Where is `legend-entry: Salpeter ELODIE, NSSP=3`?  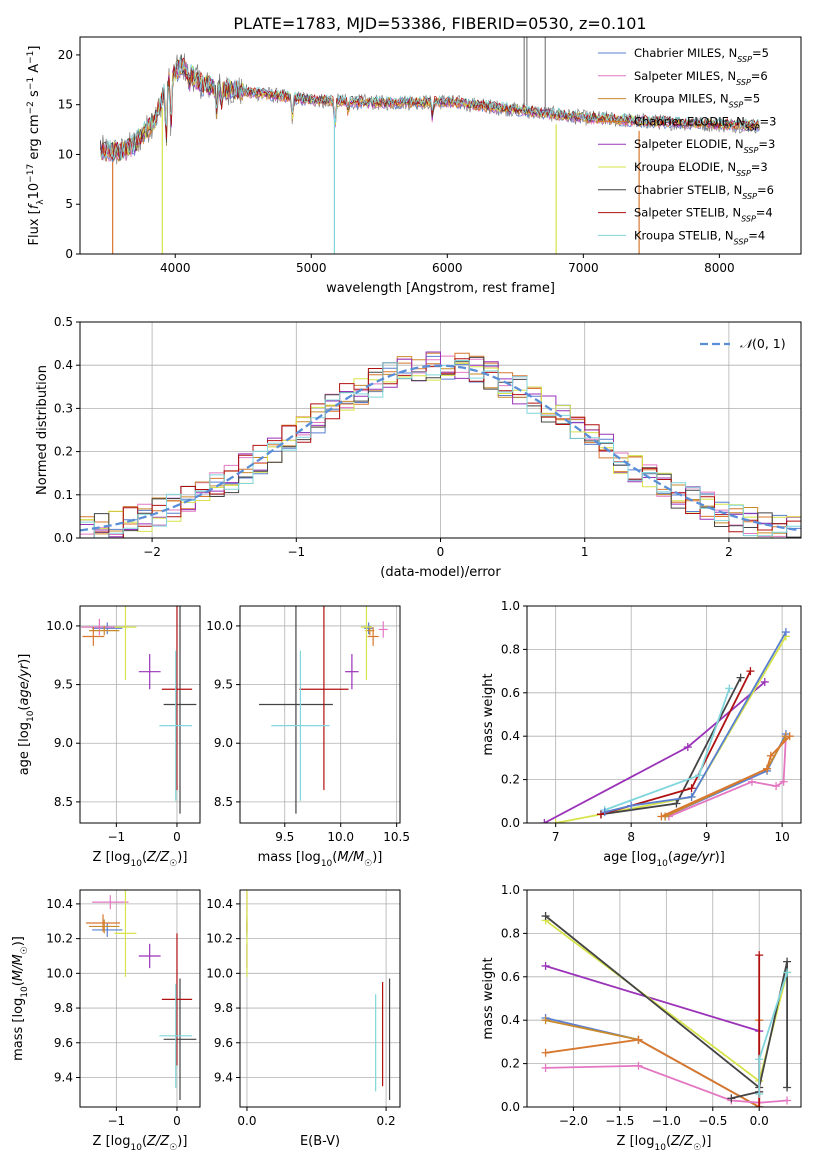 legend-entry: Salpeter ELODIE, NSSP=3 is located at coordinates (704, 146).